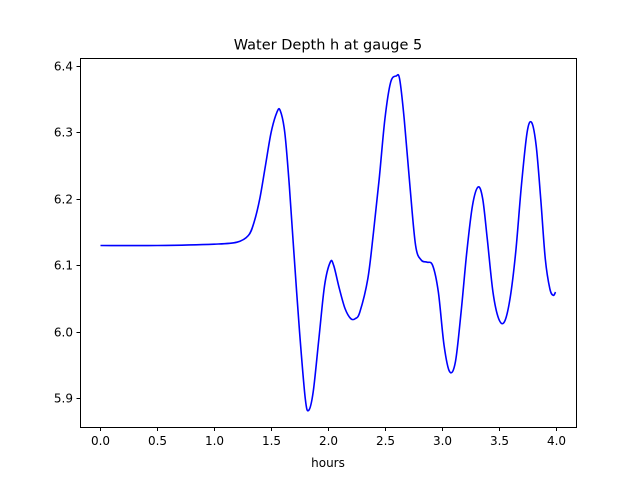 This screenshot has width=640, height=480. Describe the element at coordinates (328, 46) in the screenshot. I see `chart-title: Water Depth h at gauge 5` at that location.